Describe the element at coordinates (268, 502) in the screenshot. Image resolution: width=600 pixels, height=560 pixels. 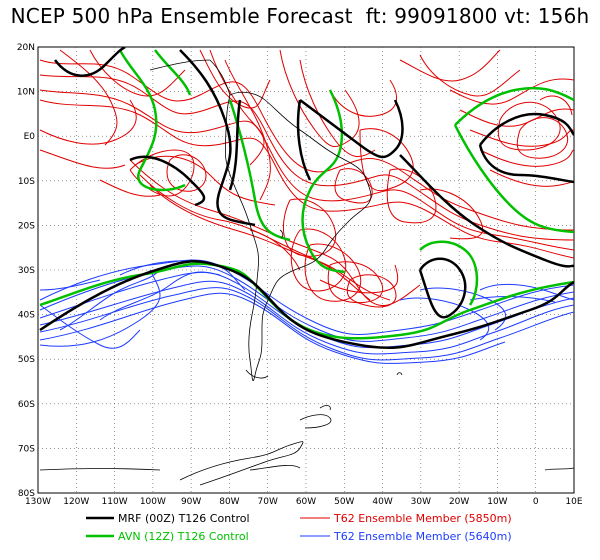
I see `lon-tick-label: 70W` at that location.